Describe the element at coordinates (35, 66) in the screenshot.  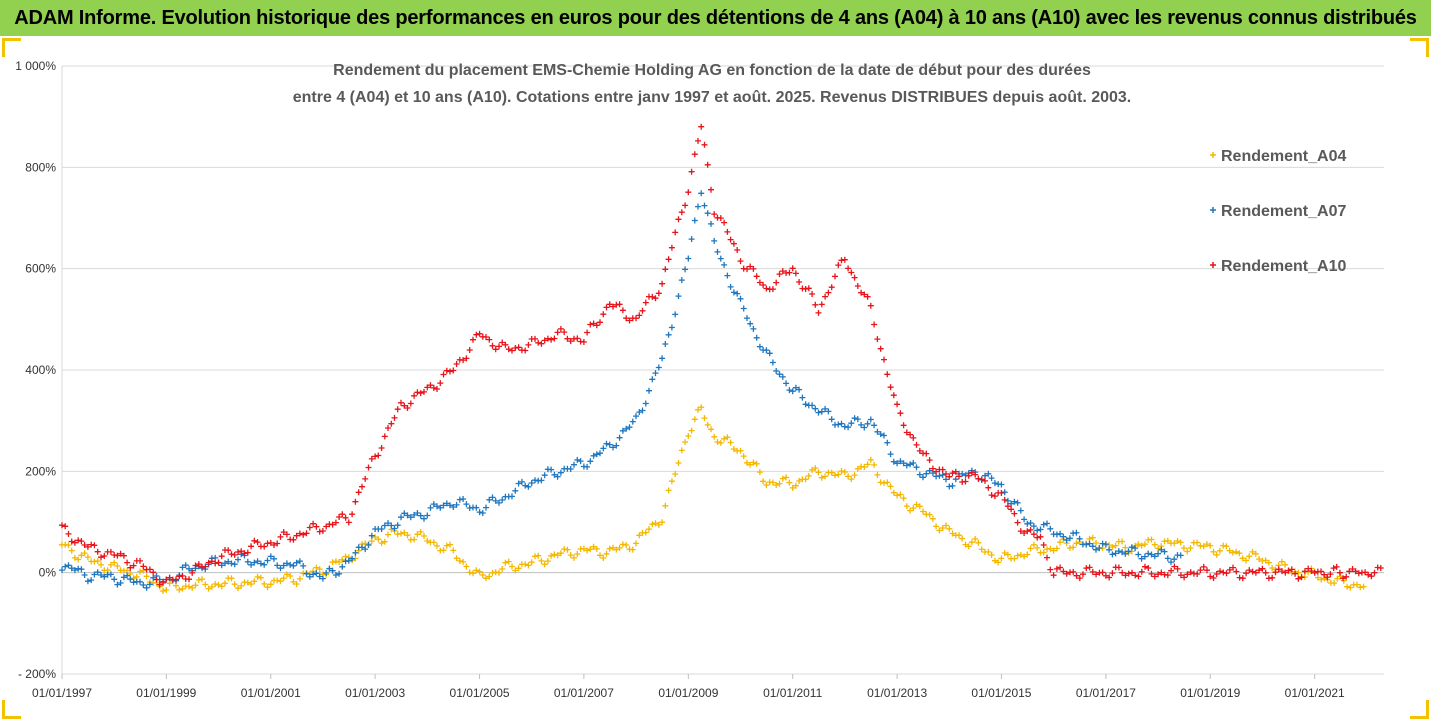
I see `y-tick-label: 1 000%` at that location.